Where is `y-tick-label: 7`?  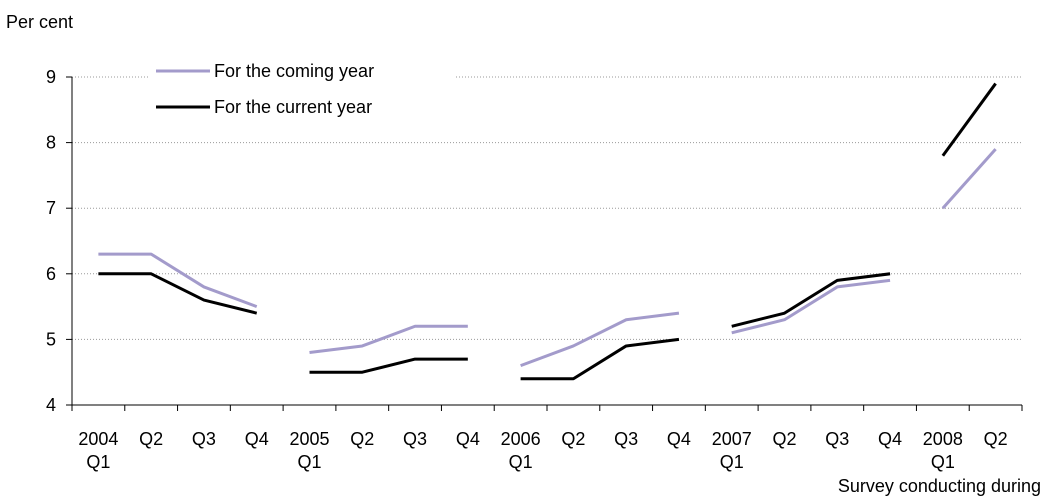 y-tick-label: 7 is located at coordinates (51, 208).